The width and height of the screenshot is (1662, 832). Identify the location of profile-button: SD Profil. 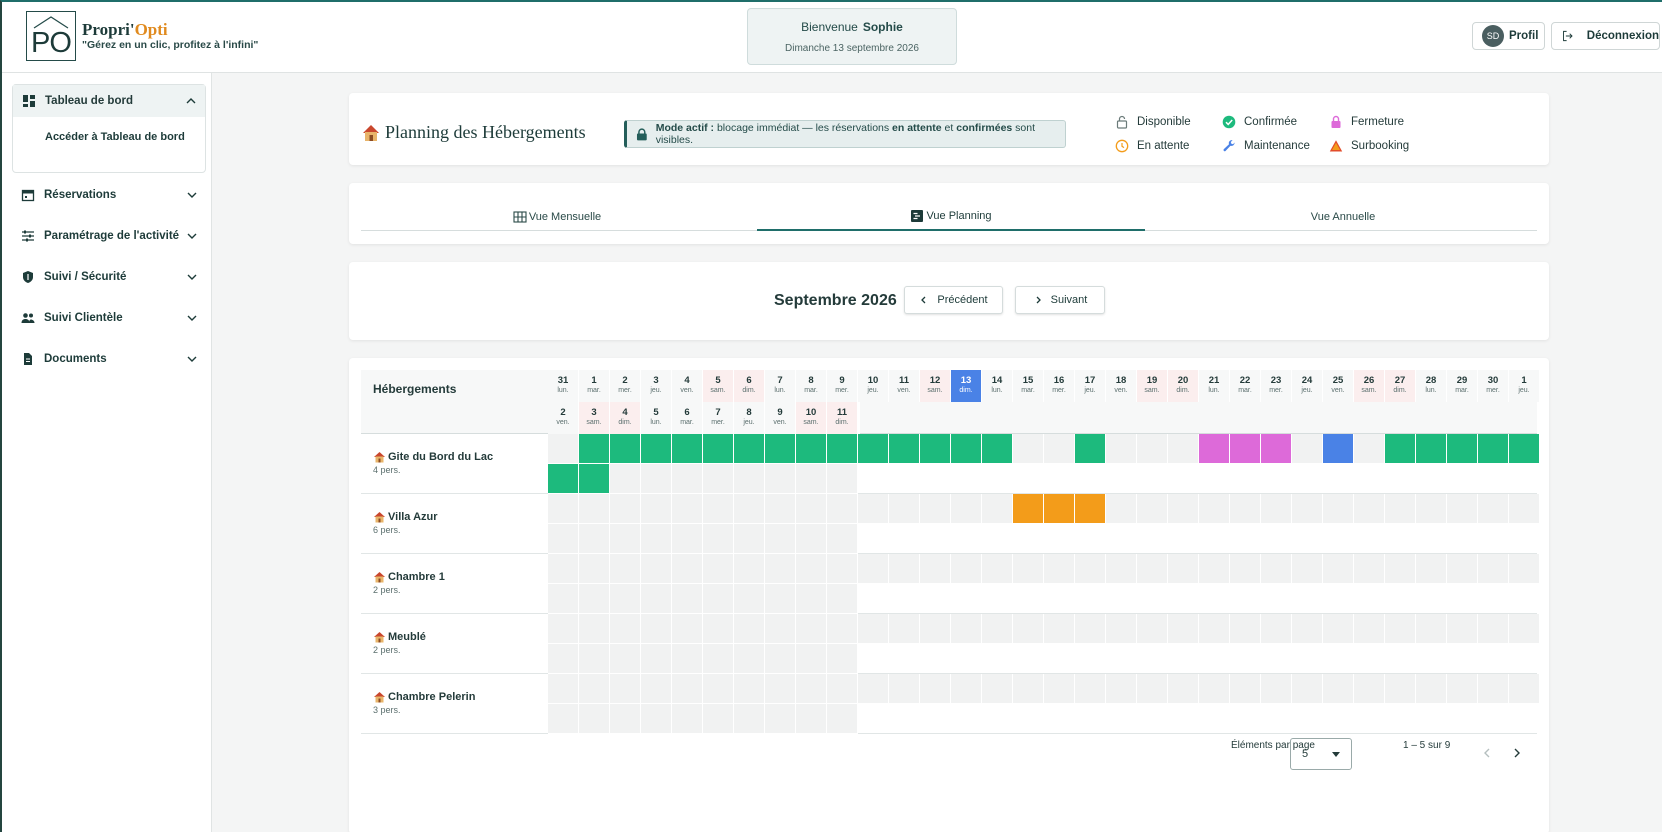
(1508, 36).